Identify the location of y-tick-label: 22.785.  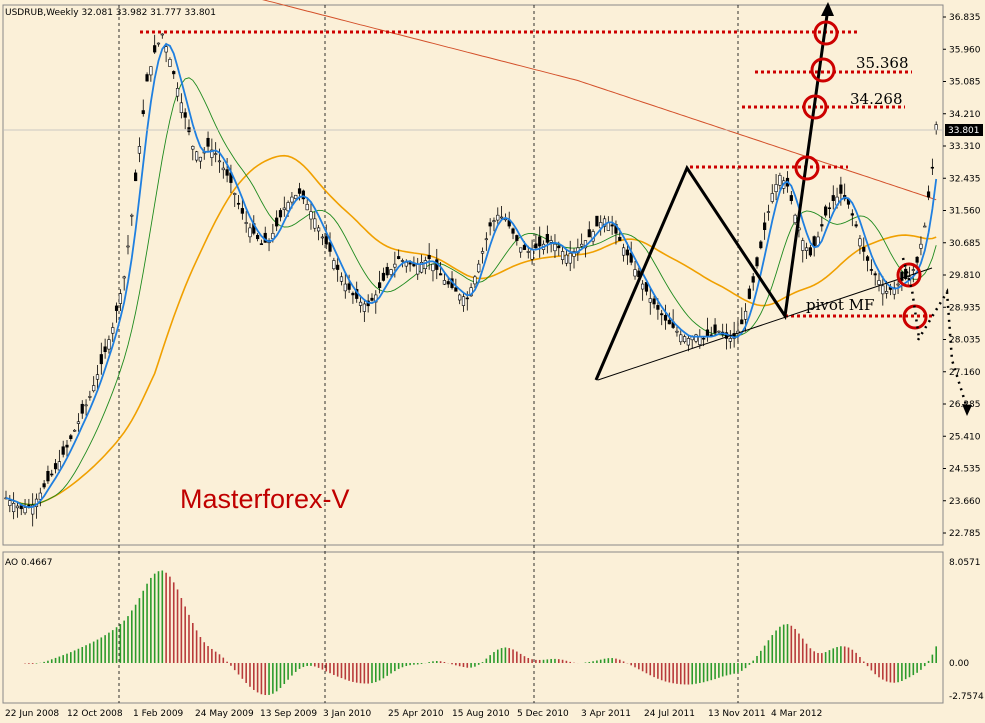
(965, 534).